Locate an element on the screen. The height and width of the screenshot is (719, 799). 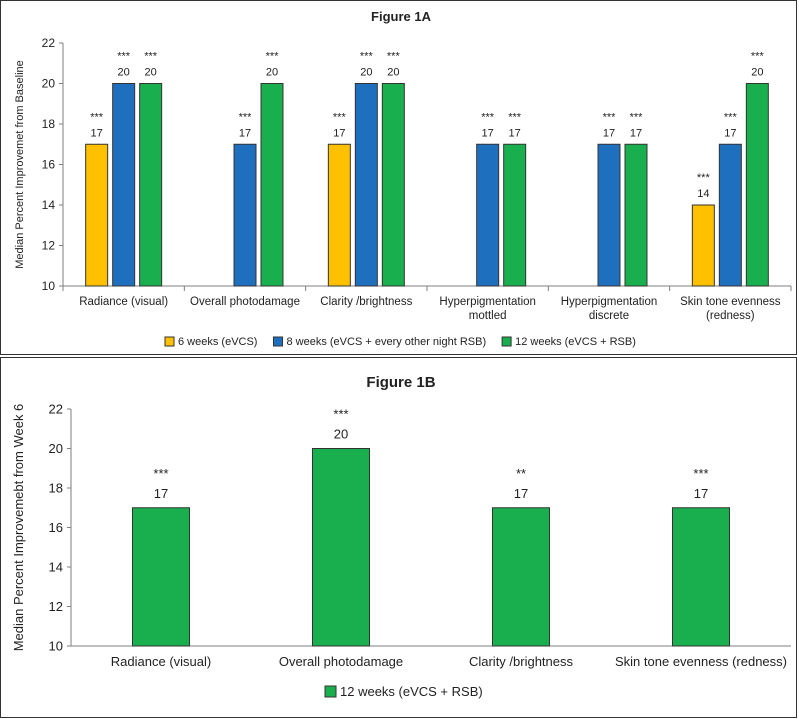
x-category-label: Skin tone evenness (redness) is located at coordinates (701, 661).